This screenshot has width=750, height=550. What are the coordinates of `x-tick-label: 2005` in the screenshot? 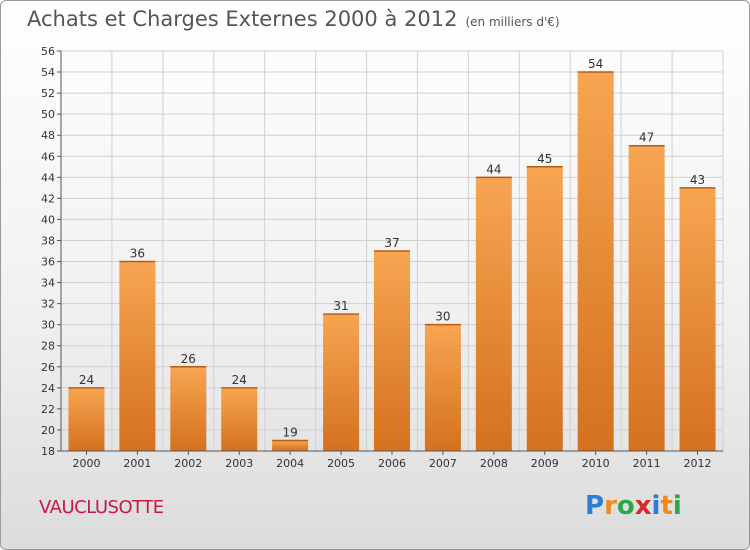 It's located at (341, 463).